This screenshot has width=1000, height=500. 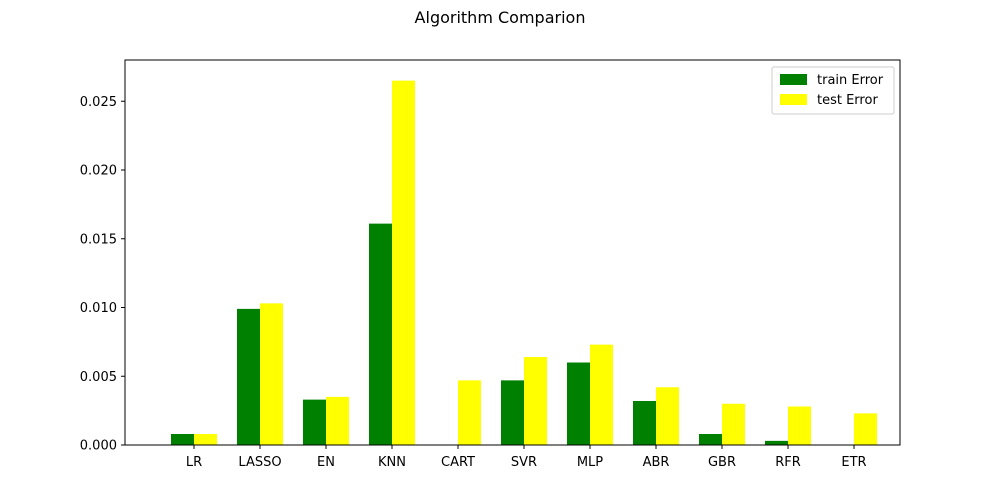 I want to click on bar-train-knn, so click(x=380, y=334).